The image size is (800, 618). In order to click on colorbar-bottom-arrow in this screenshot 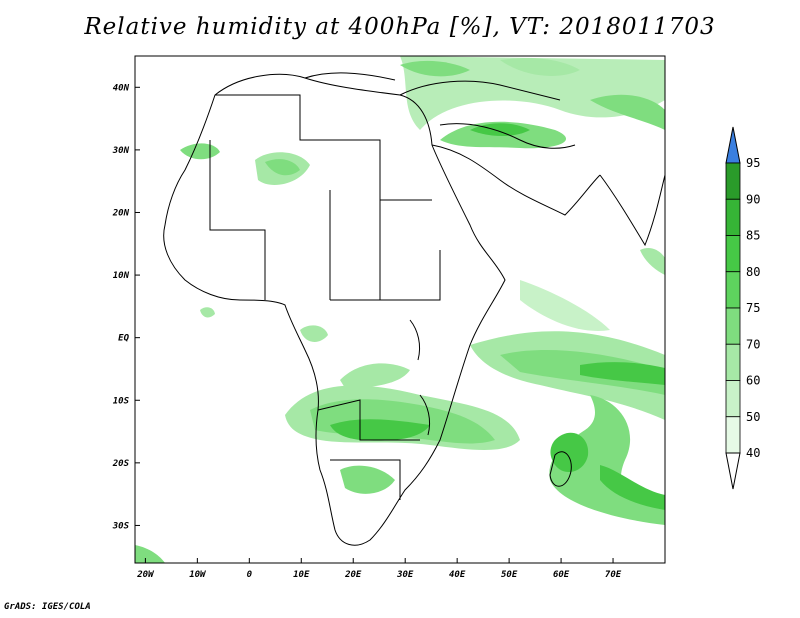, I will do `click(733, 471)`.